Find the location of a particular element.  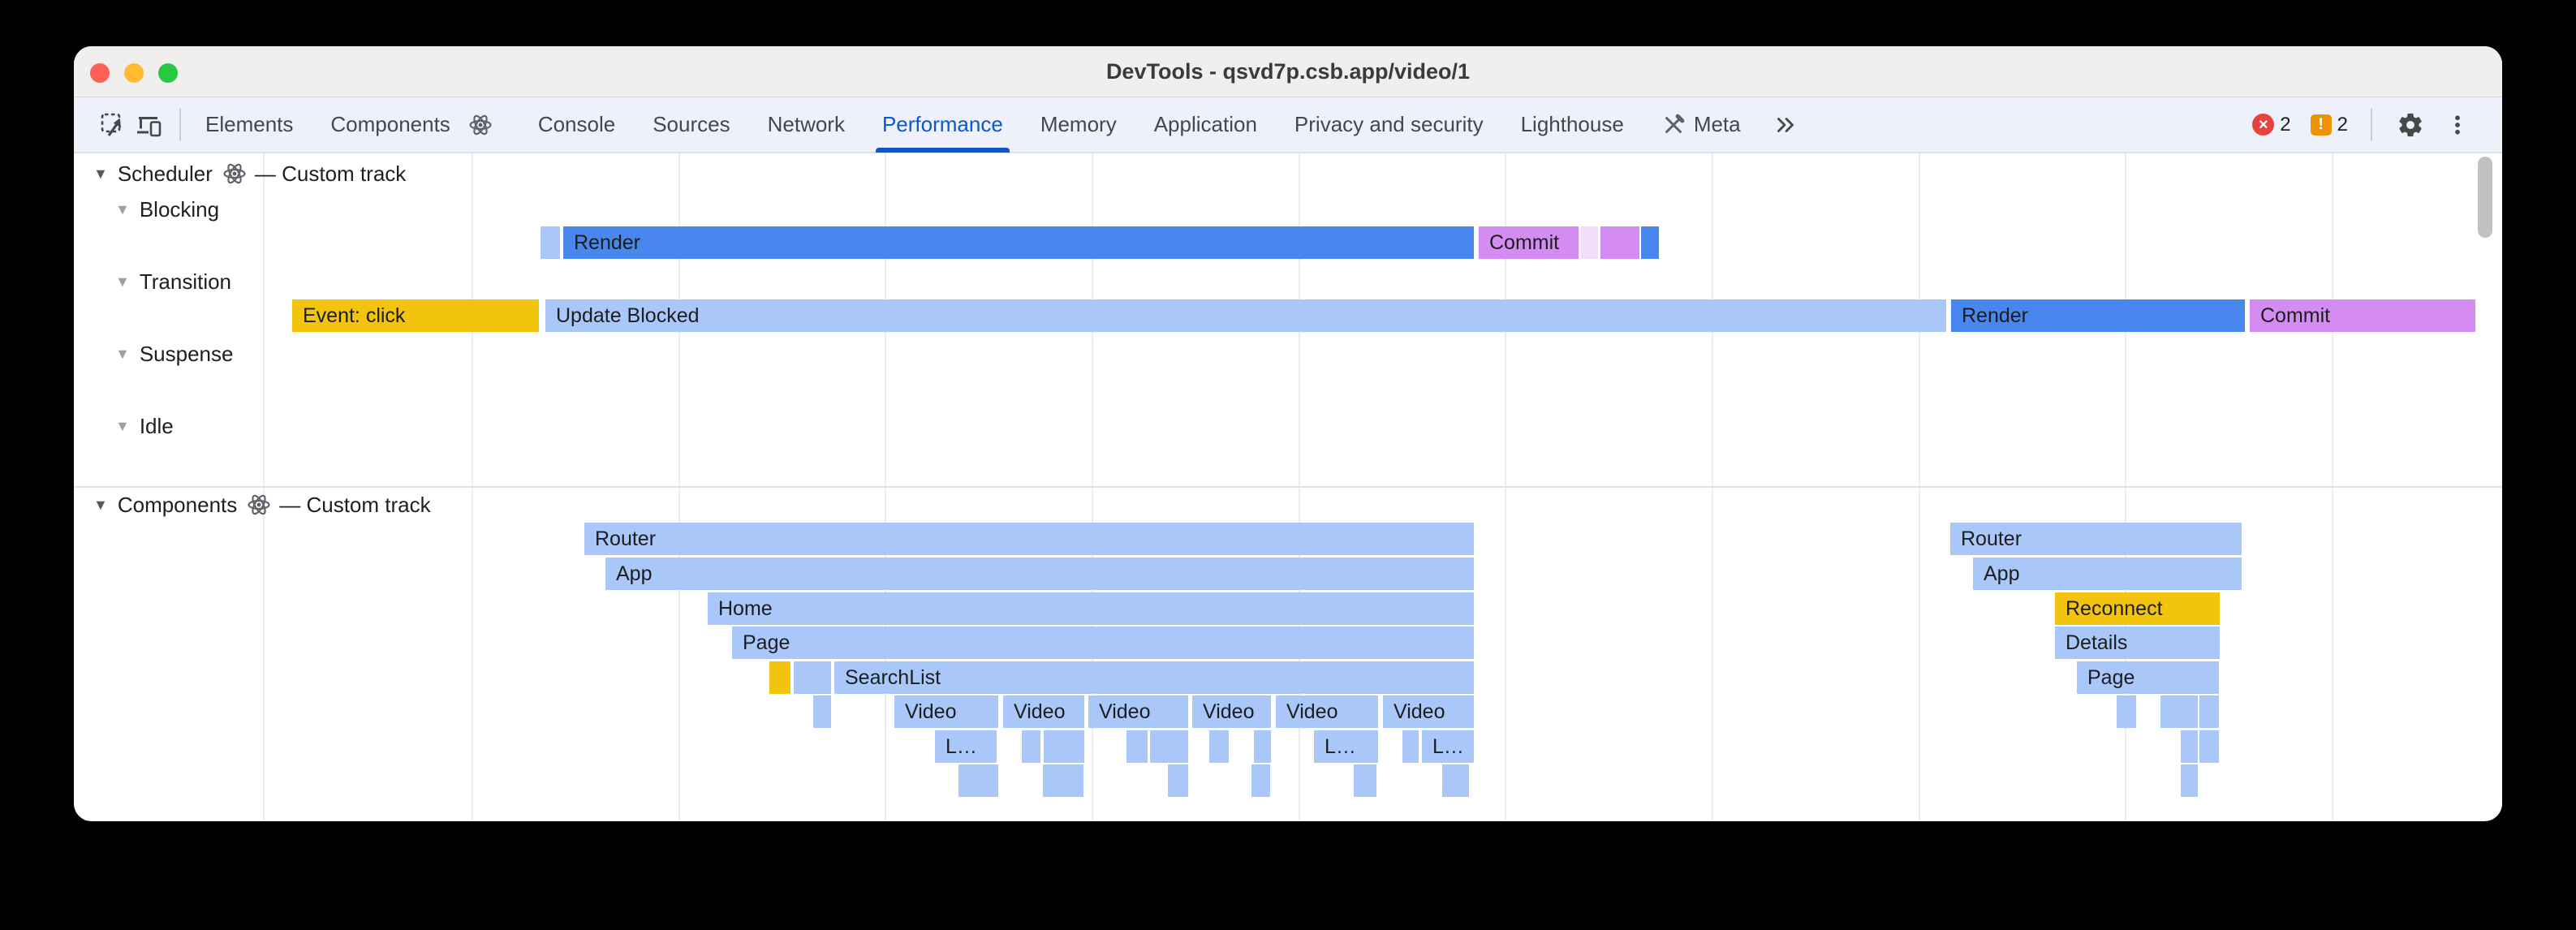

flame-bar-label: Page is located at coordinates (766, 642).